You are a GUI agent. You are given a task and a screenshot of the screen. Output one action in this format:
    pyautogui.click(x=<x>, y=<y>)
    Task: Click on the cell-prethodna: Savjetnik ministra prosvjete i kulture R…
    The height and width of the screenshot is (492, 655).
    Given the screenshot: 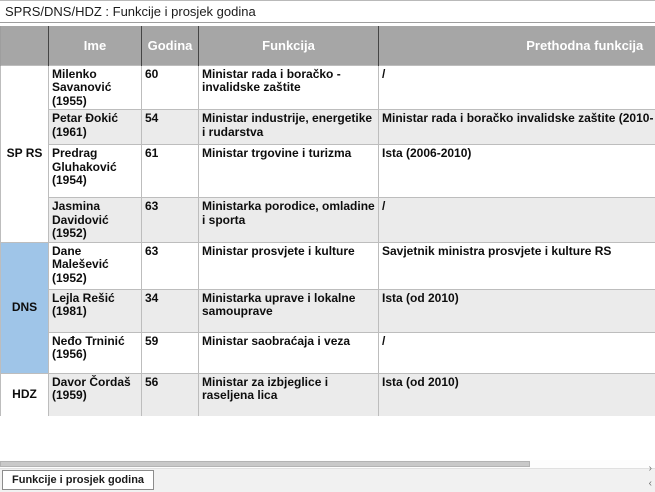 What is the action you would take?
    pyautogui.click(x=516, y=265)
    